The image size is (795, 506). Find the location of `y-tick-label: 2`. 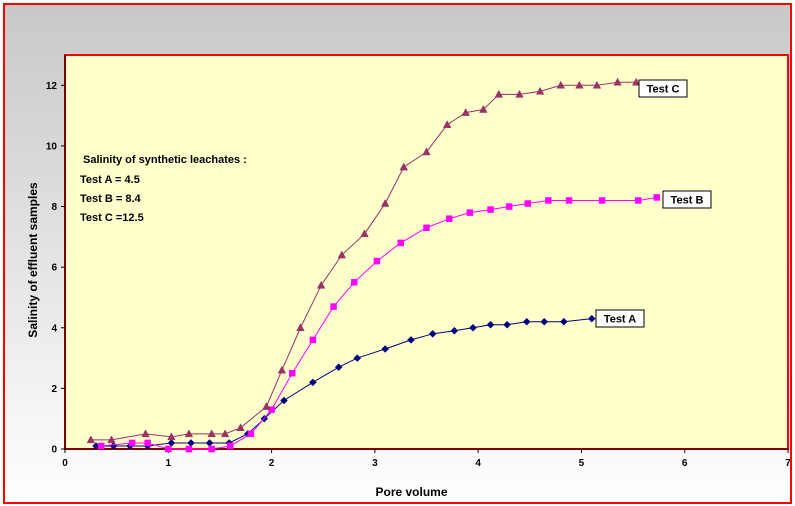

y-tick-label: 2 is located at coordinates (54, 389).